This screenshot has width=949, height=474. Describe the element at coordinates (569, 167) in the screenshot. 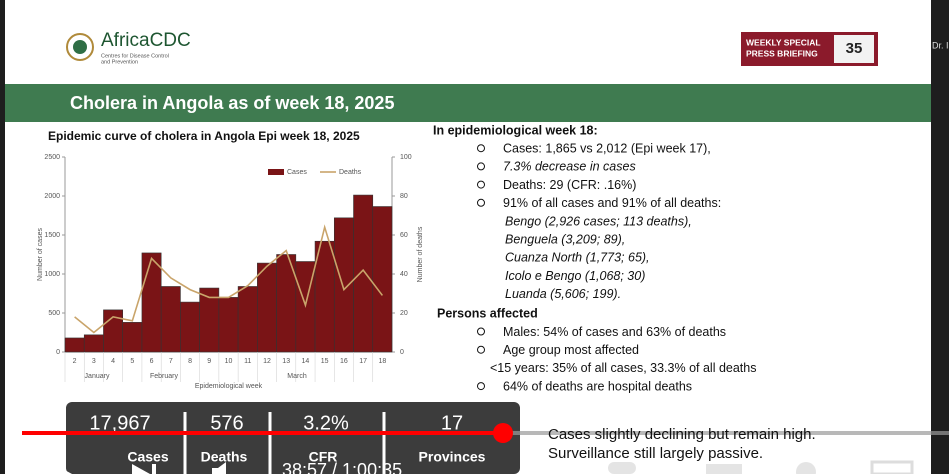

I see `note-text: 7.3% decrease in cases` at that location.